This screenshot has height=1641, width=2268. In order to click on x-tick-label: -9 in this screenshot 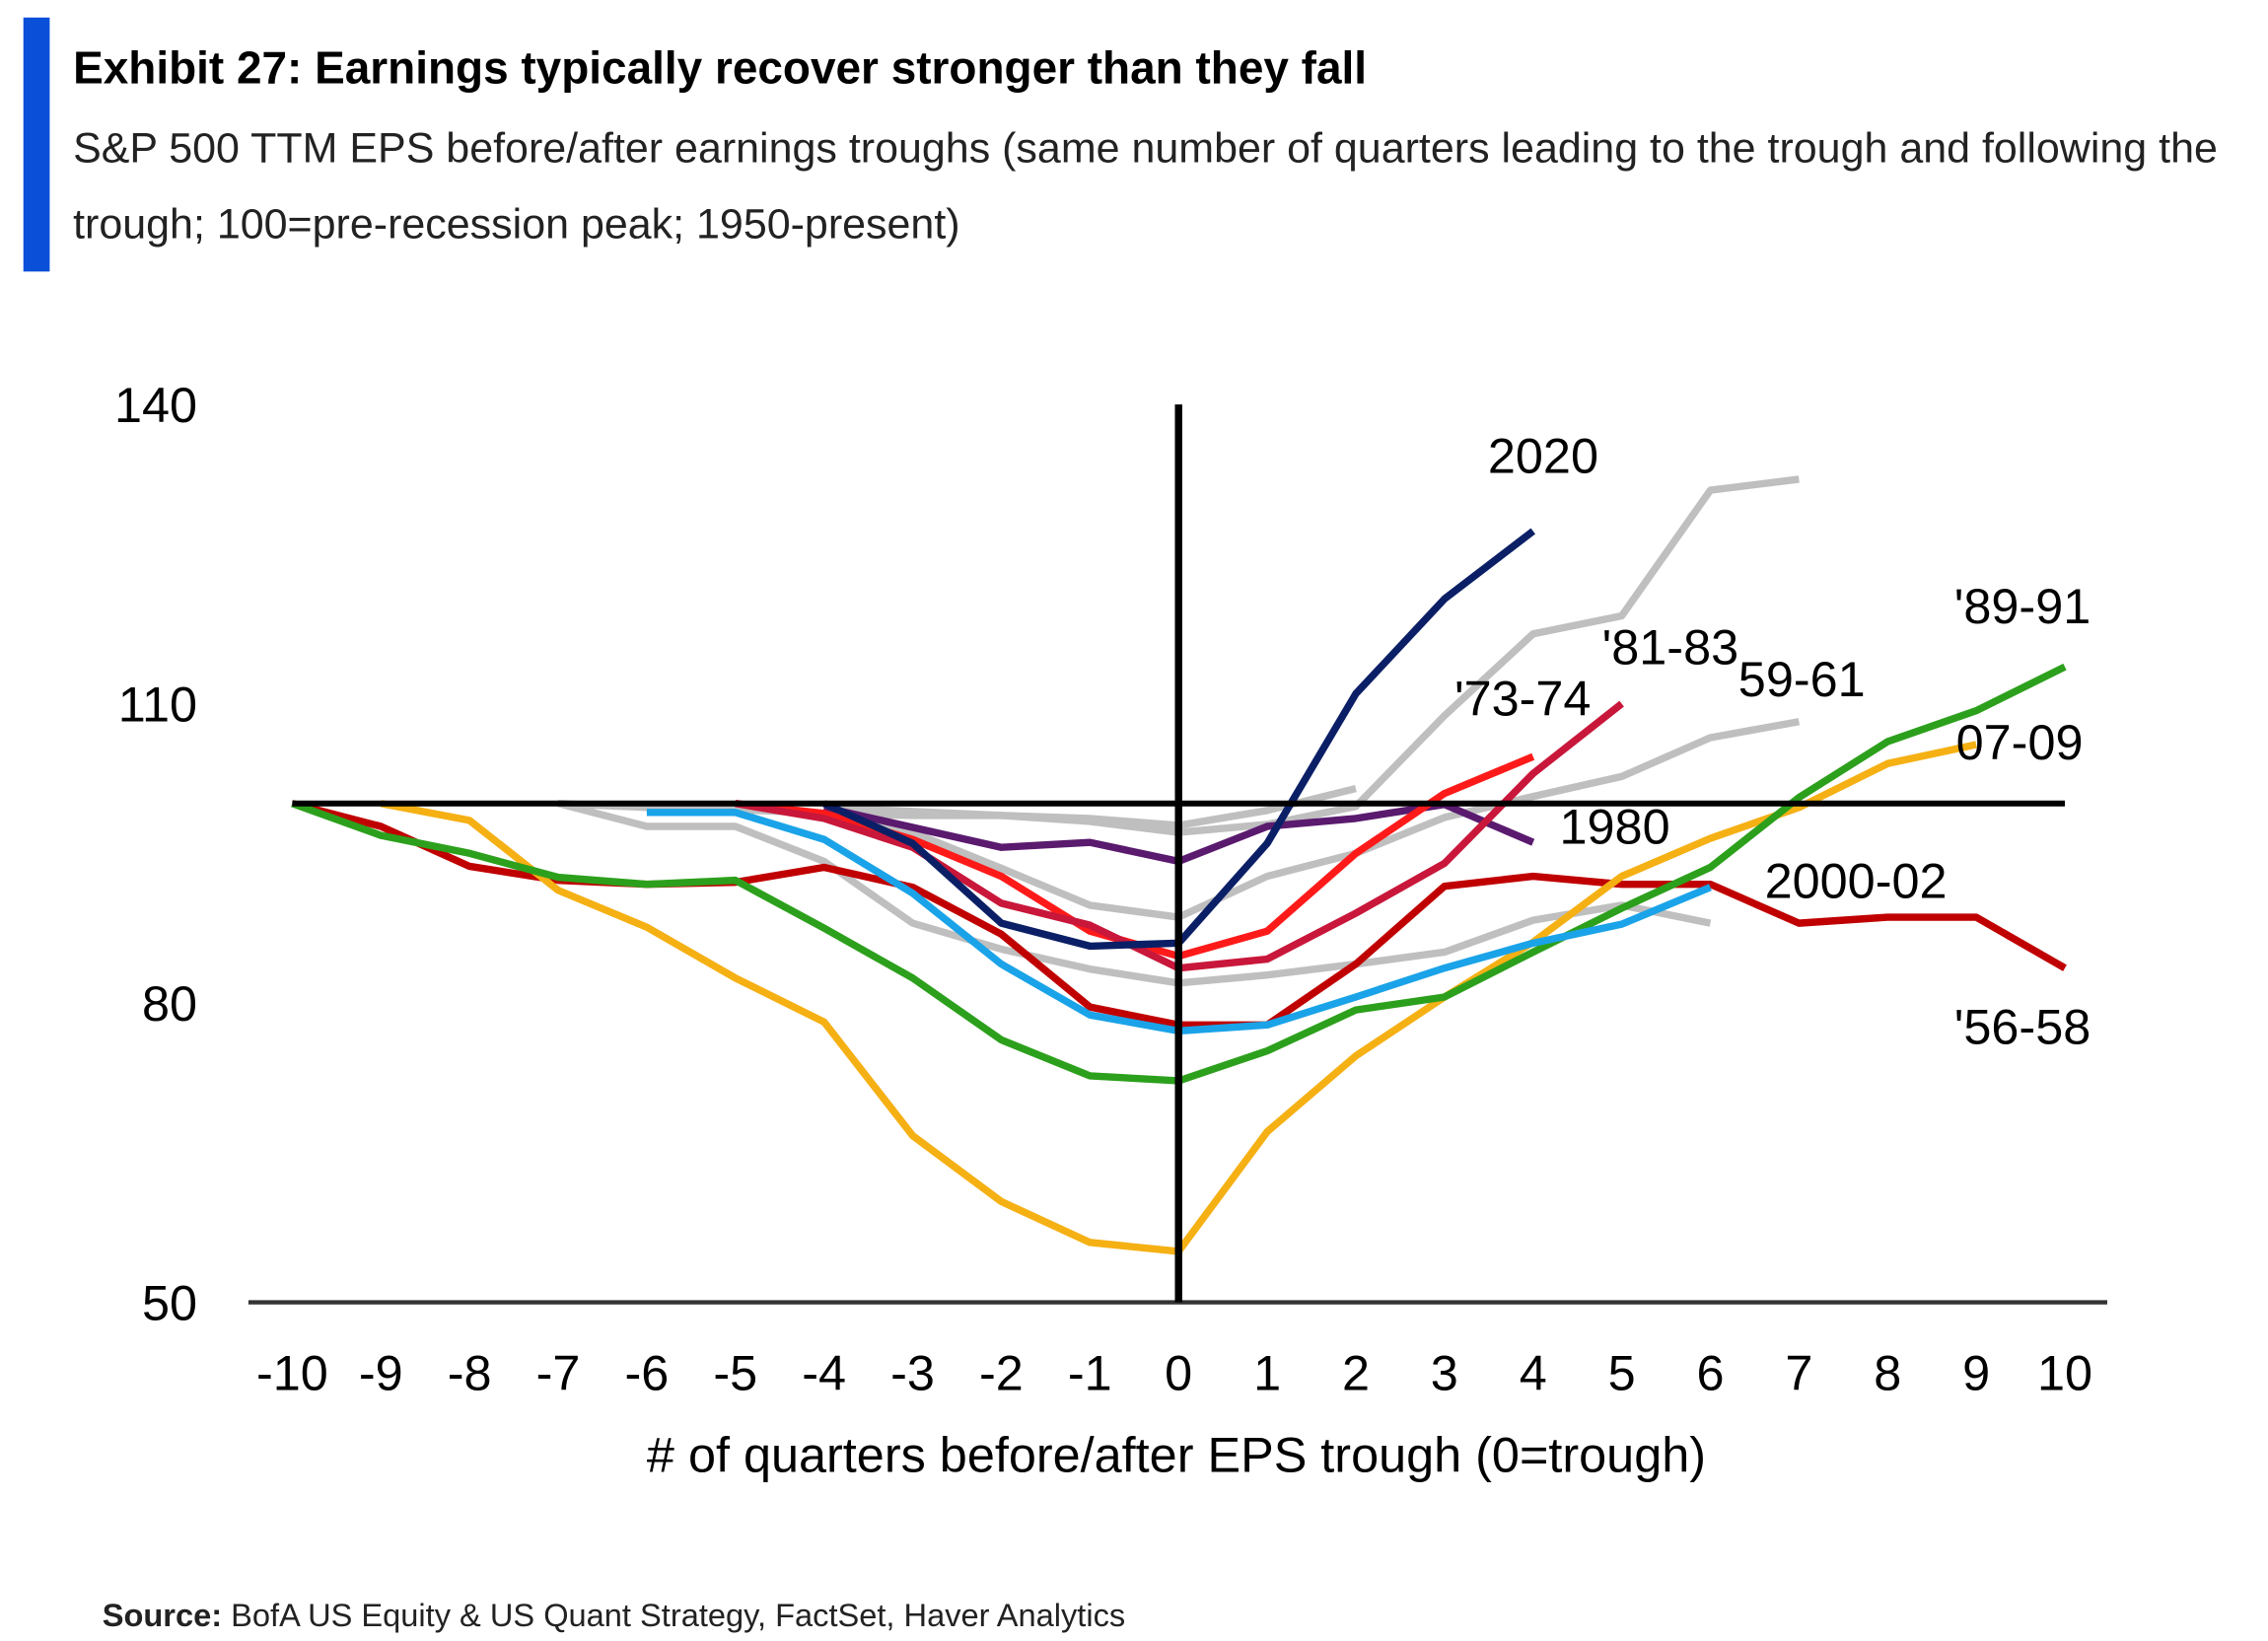, I will do `click(381, 1372)`.